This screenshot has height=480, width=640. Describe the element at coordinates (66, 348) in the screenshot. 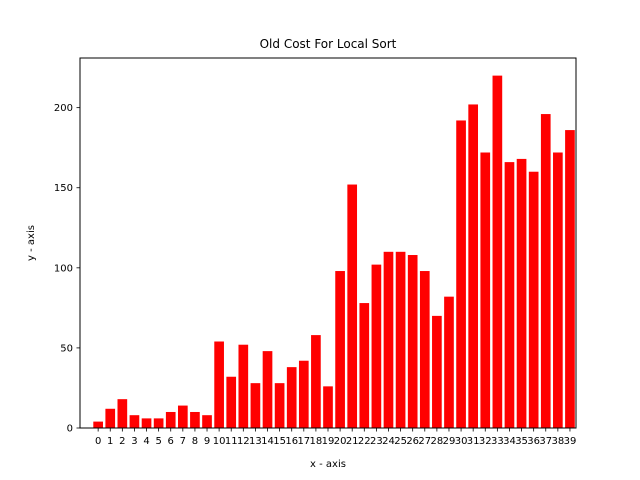

I see `y-tick-label: 50` at that location.